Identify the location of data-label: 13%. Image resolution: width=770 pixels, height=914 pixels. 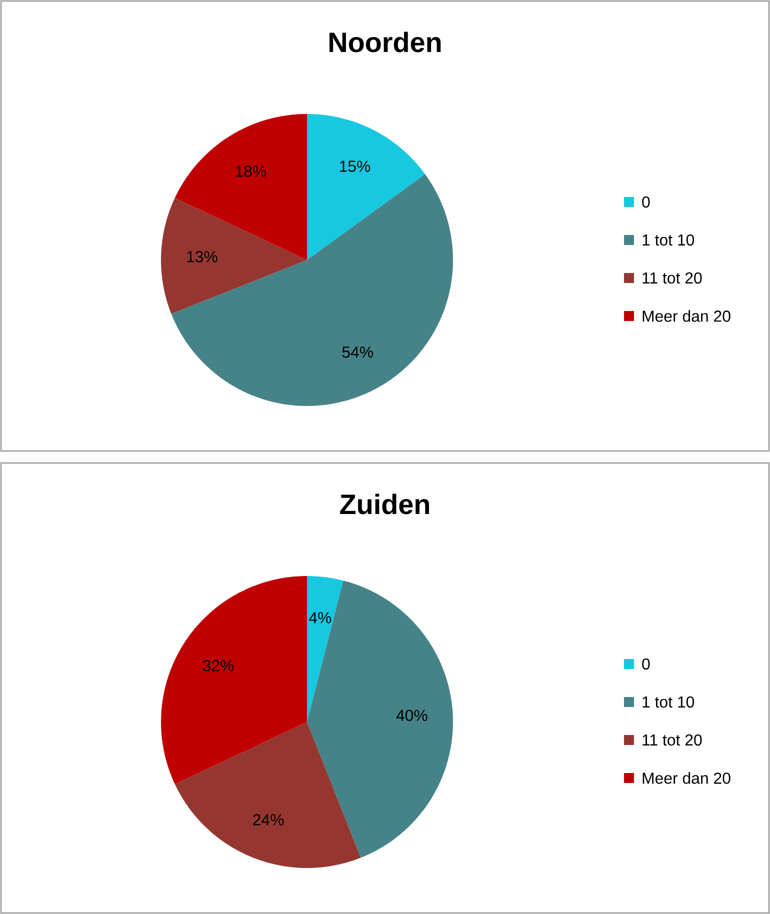
(202, 256).